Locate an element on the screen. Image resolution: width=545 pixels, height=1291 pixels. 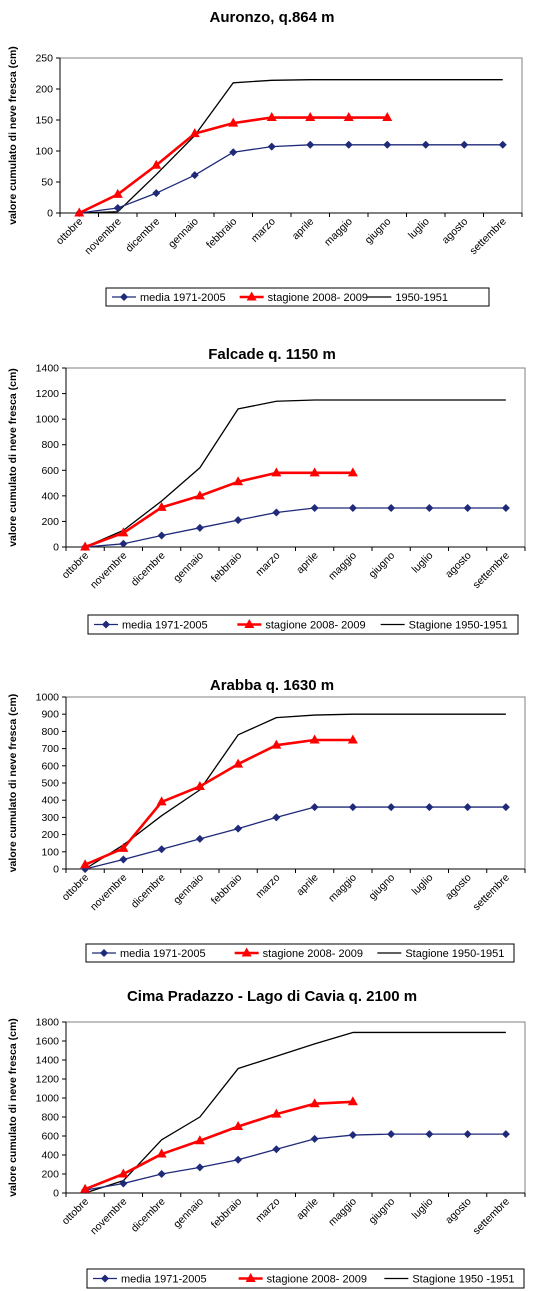
x-tick-label: febbraio is located at coordinates (226, 1213).